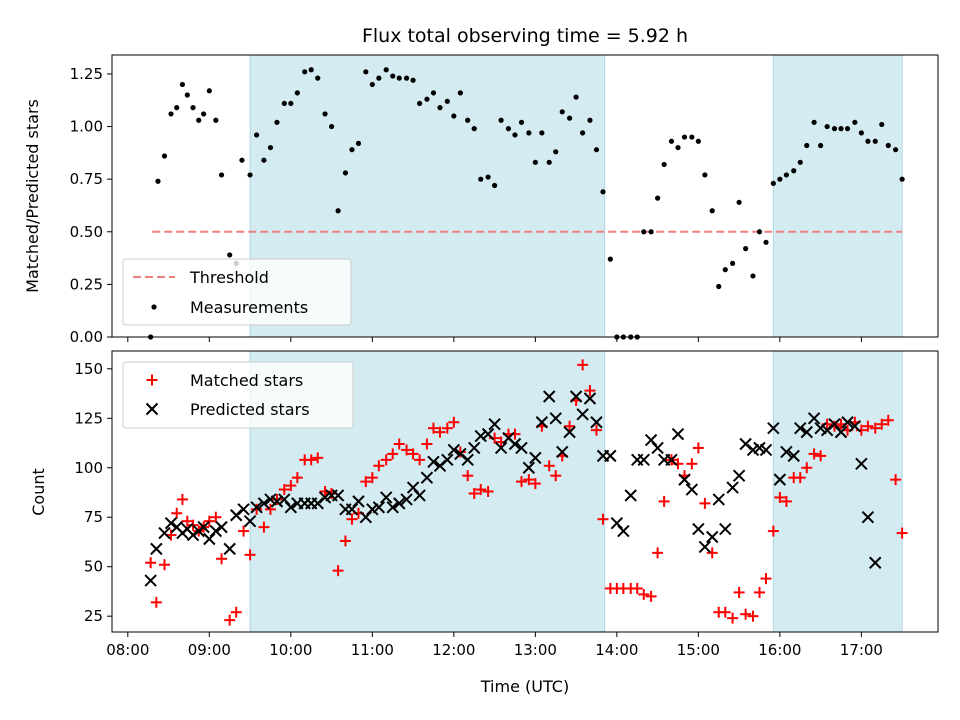 The width and height of the screenshot is (960, 720). I want to click on point-x-45-b, so click(447, 460).